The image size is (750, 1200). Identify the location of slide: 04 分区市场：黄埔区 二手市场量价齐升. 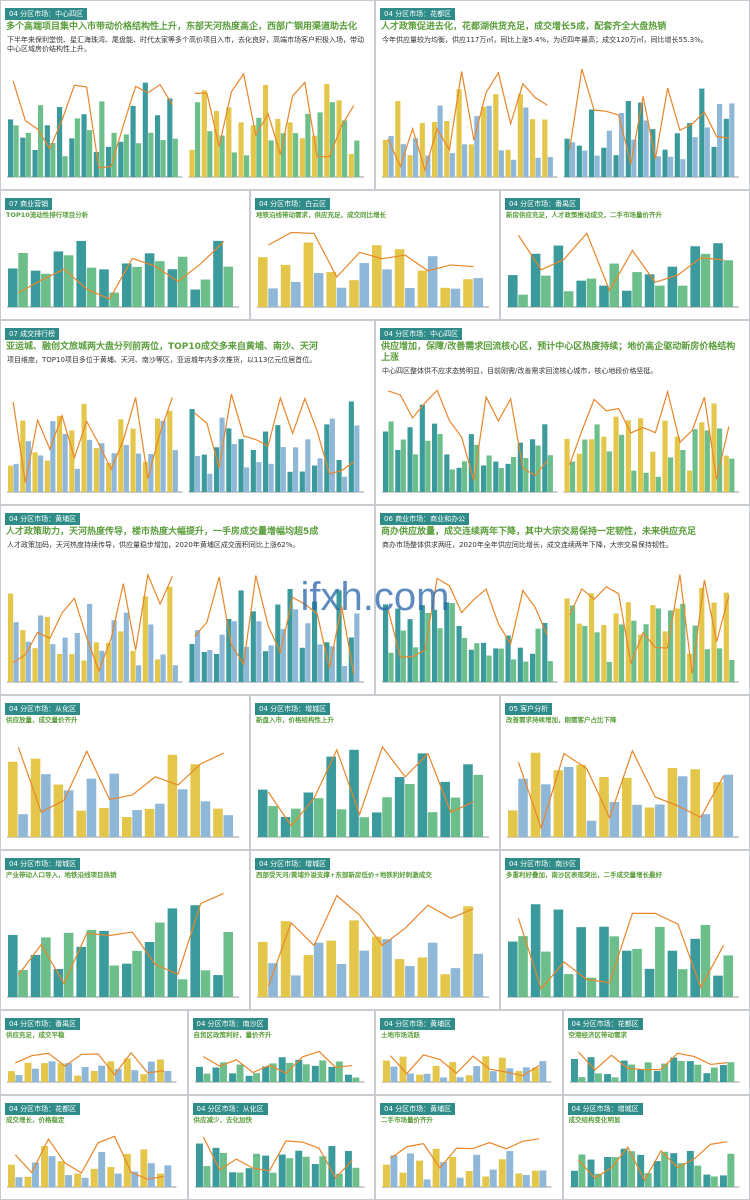
(469, 1147).